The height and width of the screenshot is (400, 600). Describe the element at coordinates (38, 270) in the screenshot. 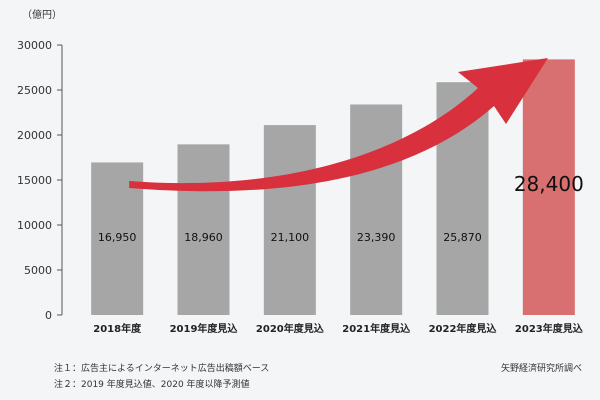

I see `y-tick-label: 5000` at that location.